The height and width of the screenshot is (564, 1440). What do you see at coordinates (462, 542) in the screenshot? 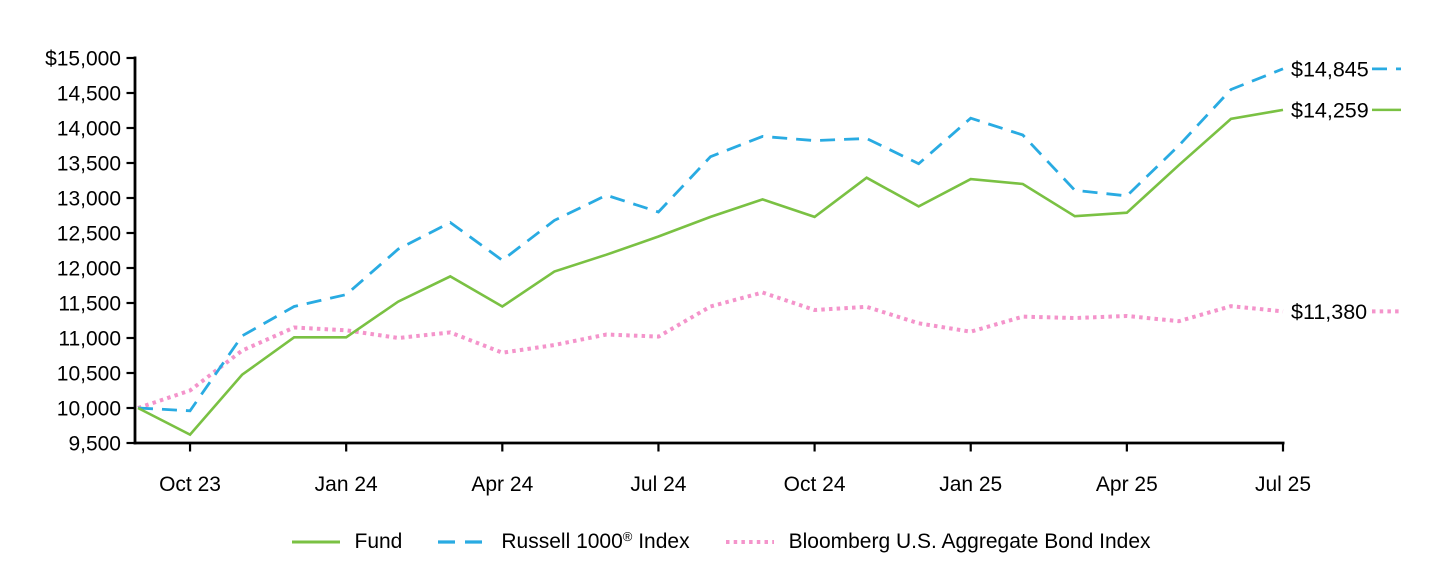
I see `legend-swatch-russell-1000-index-icon` at bounding box center [462, 542].